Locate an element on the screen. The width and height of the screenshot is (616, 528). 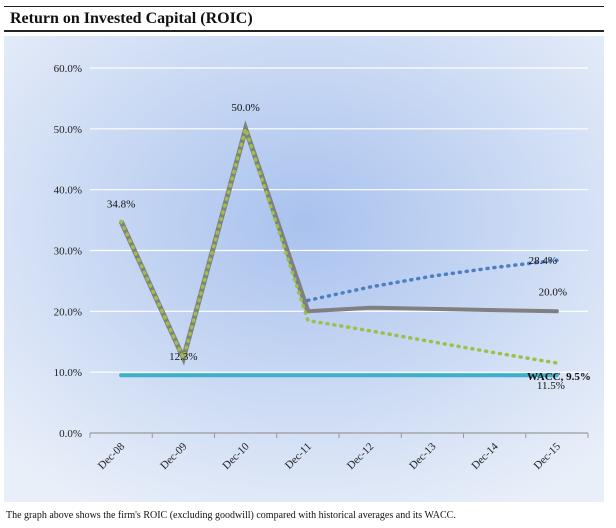
y-tick-label: 30.0% is located at coordinates (68, 252).